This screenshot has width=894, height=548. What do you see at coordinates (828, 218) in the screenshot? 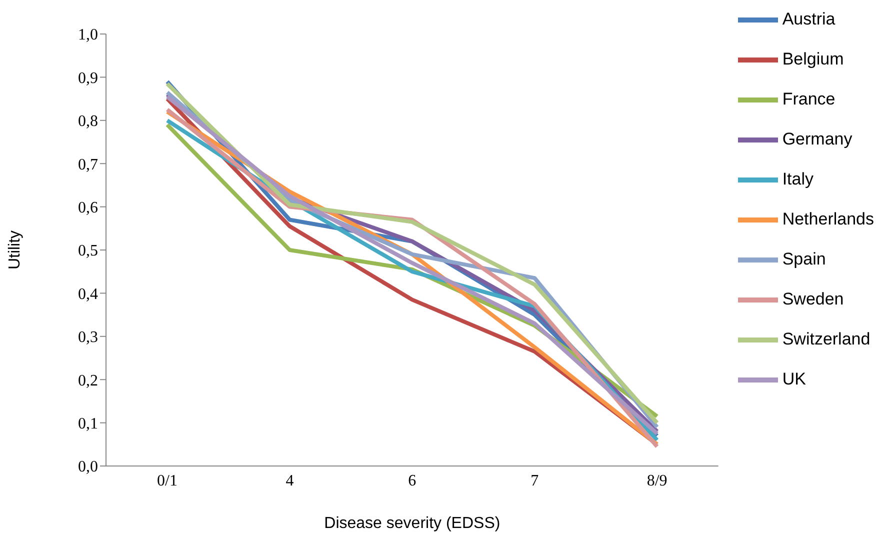
I see `legend-label: Netherlands` at bounding box center [828, 218].